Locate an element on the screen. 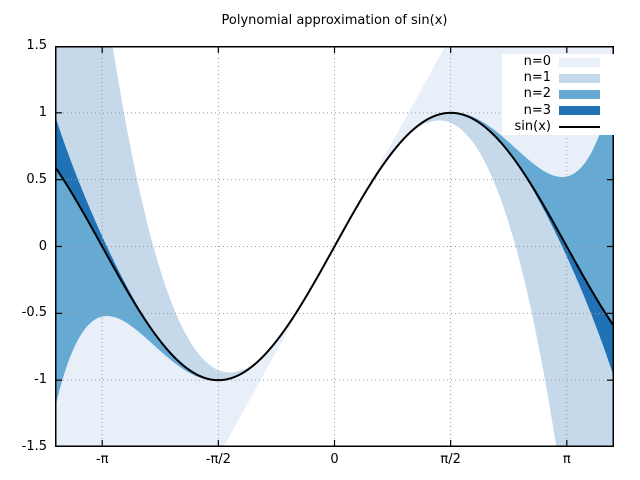 The image size is (640, 480). legend-item-n-0: n=0 is located at coordinates (558, 62).